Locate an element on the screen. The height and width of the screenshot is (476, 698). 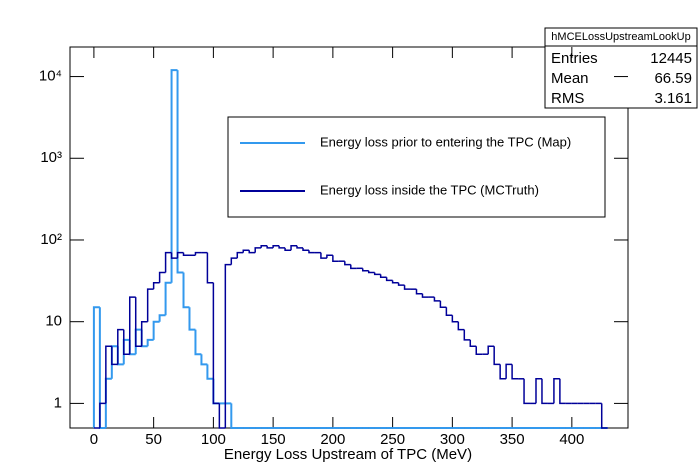
x-tick-label: 200 is located at coordinates (332, 439).